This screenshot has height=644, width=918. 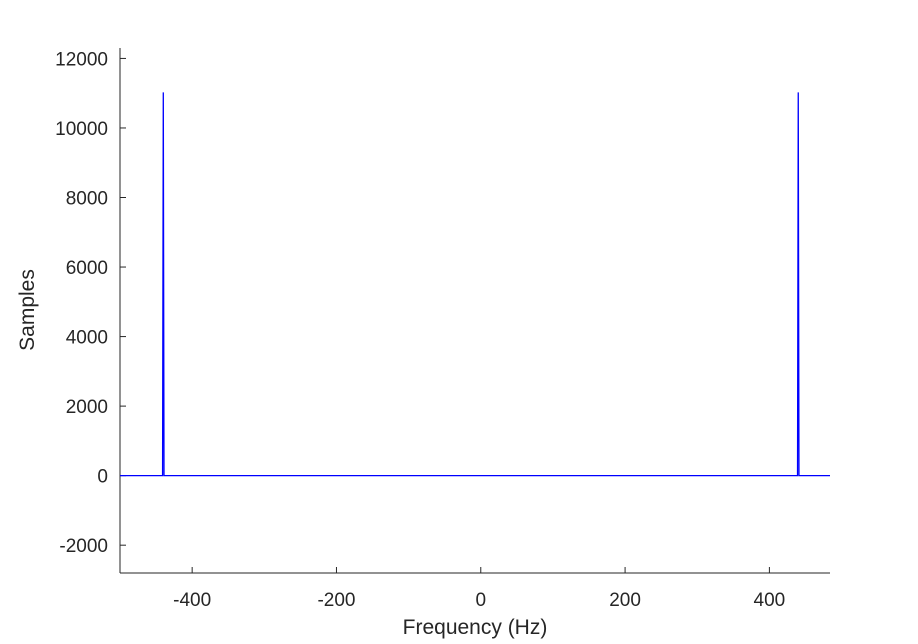 I want to click on y-axis-label: Samples, so click(x=27, y=310).